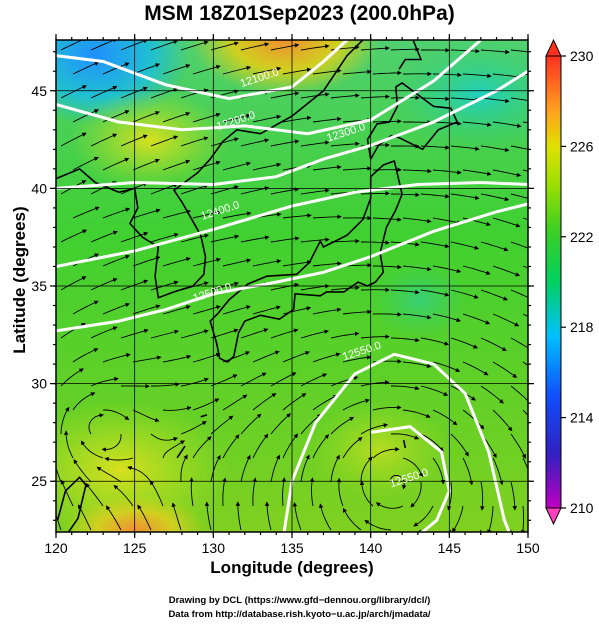 This screenshot has height=625, width=599. What do you see at coordinates (371, 548) in the screenshot?
I see `x-tick-label: 140` at bounding box center [371, 548].